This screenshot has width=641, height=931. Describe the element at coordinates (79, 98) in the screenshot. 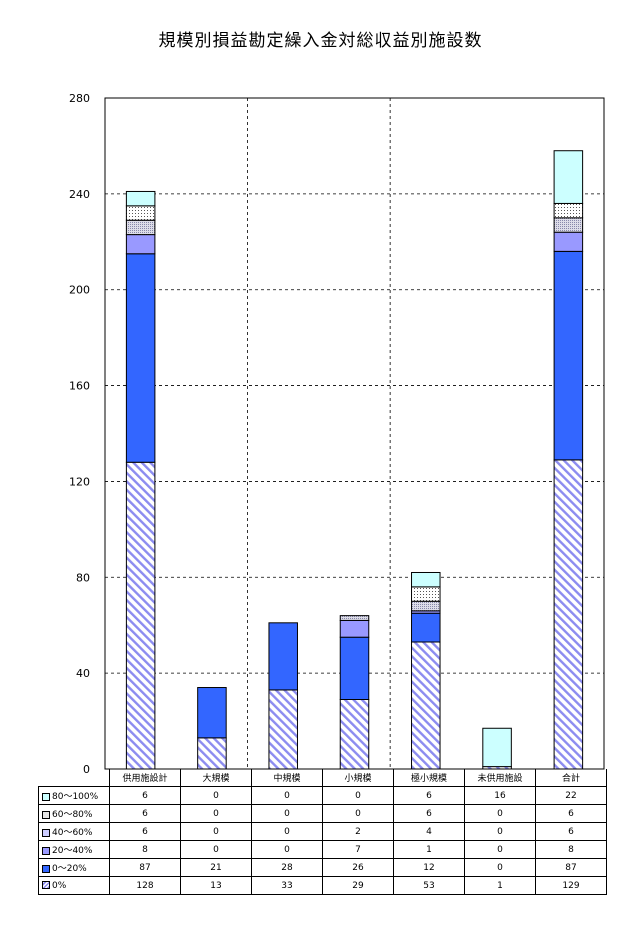

I see `y-tick-label: 280` at that location.